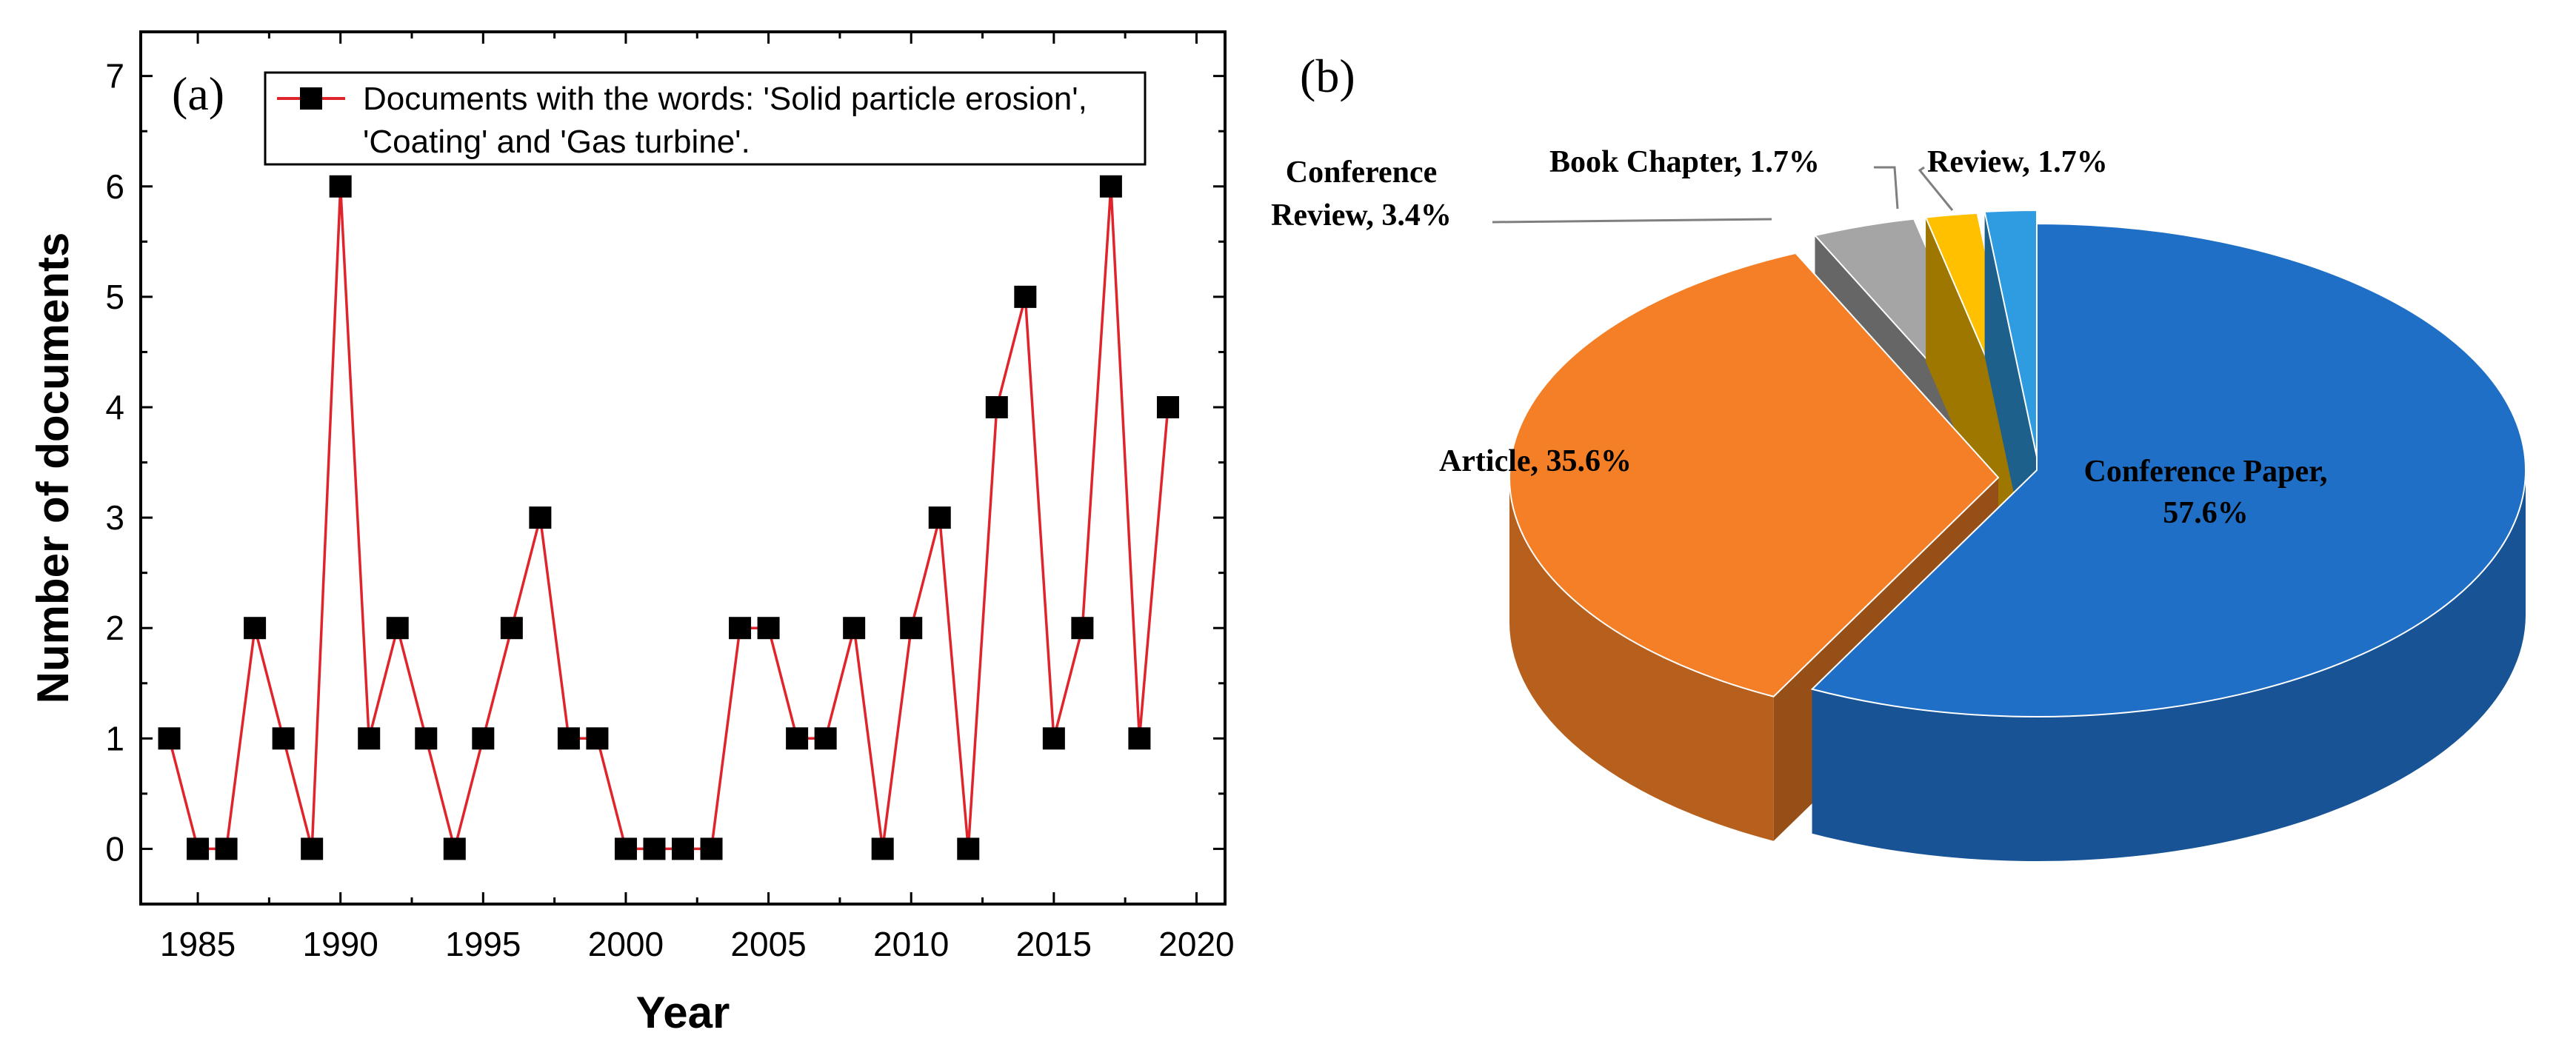 The width and height of the screenshot is (2576, 1044). What do you see at coordinates (1684, 162) in the screenshot?
I see `pie-label: Book Chapter, 1.7%` at bounding box center [1684, 162].